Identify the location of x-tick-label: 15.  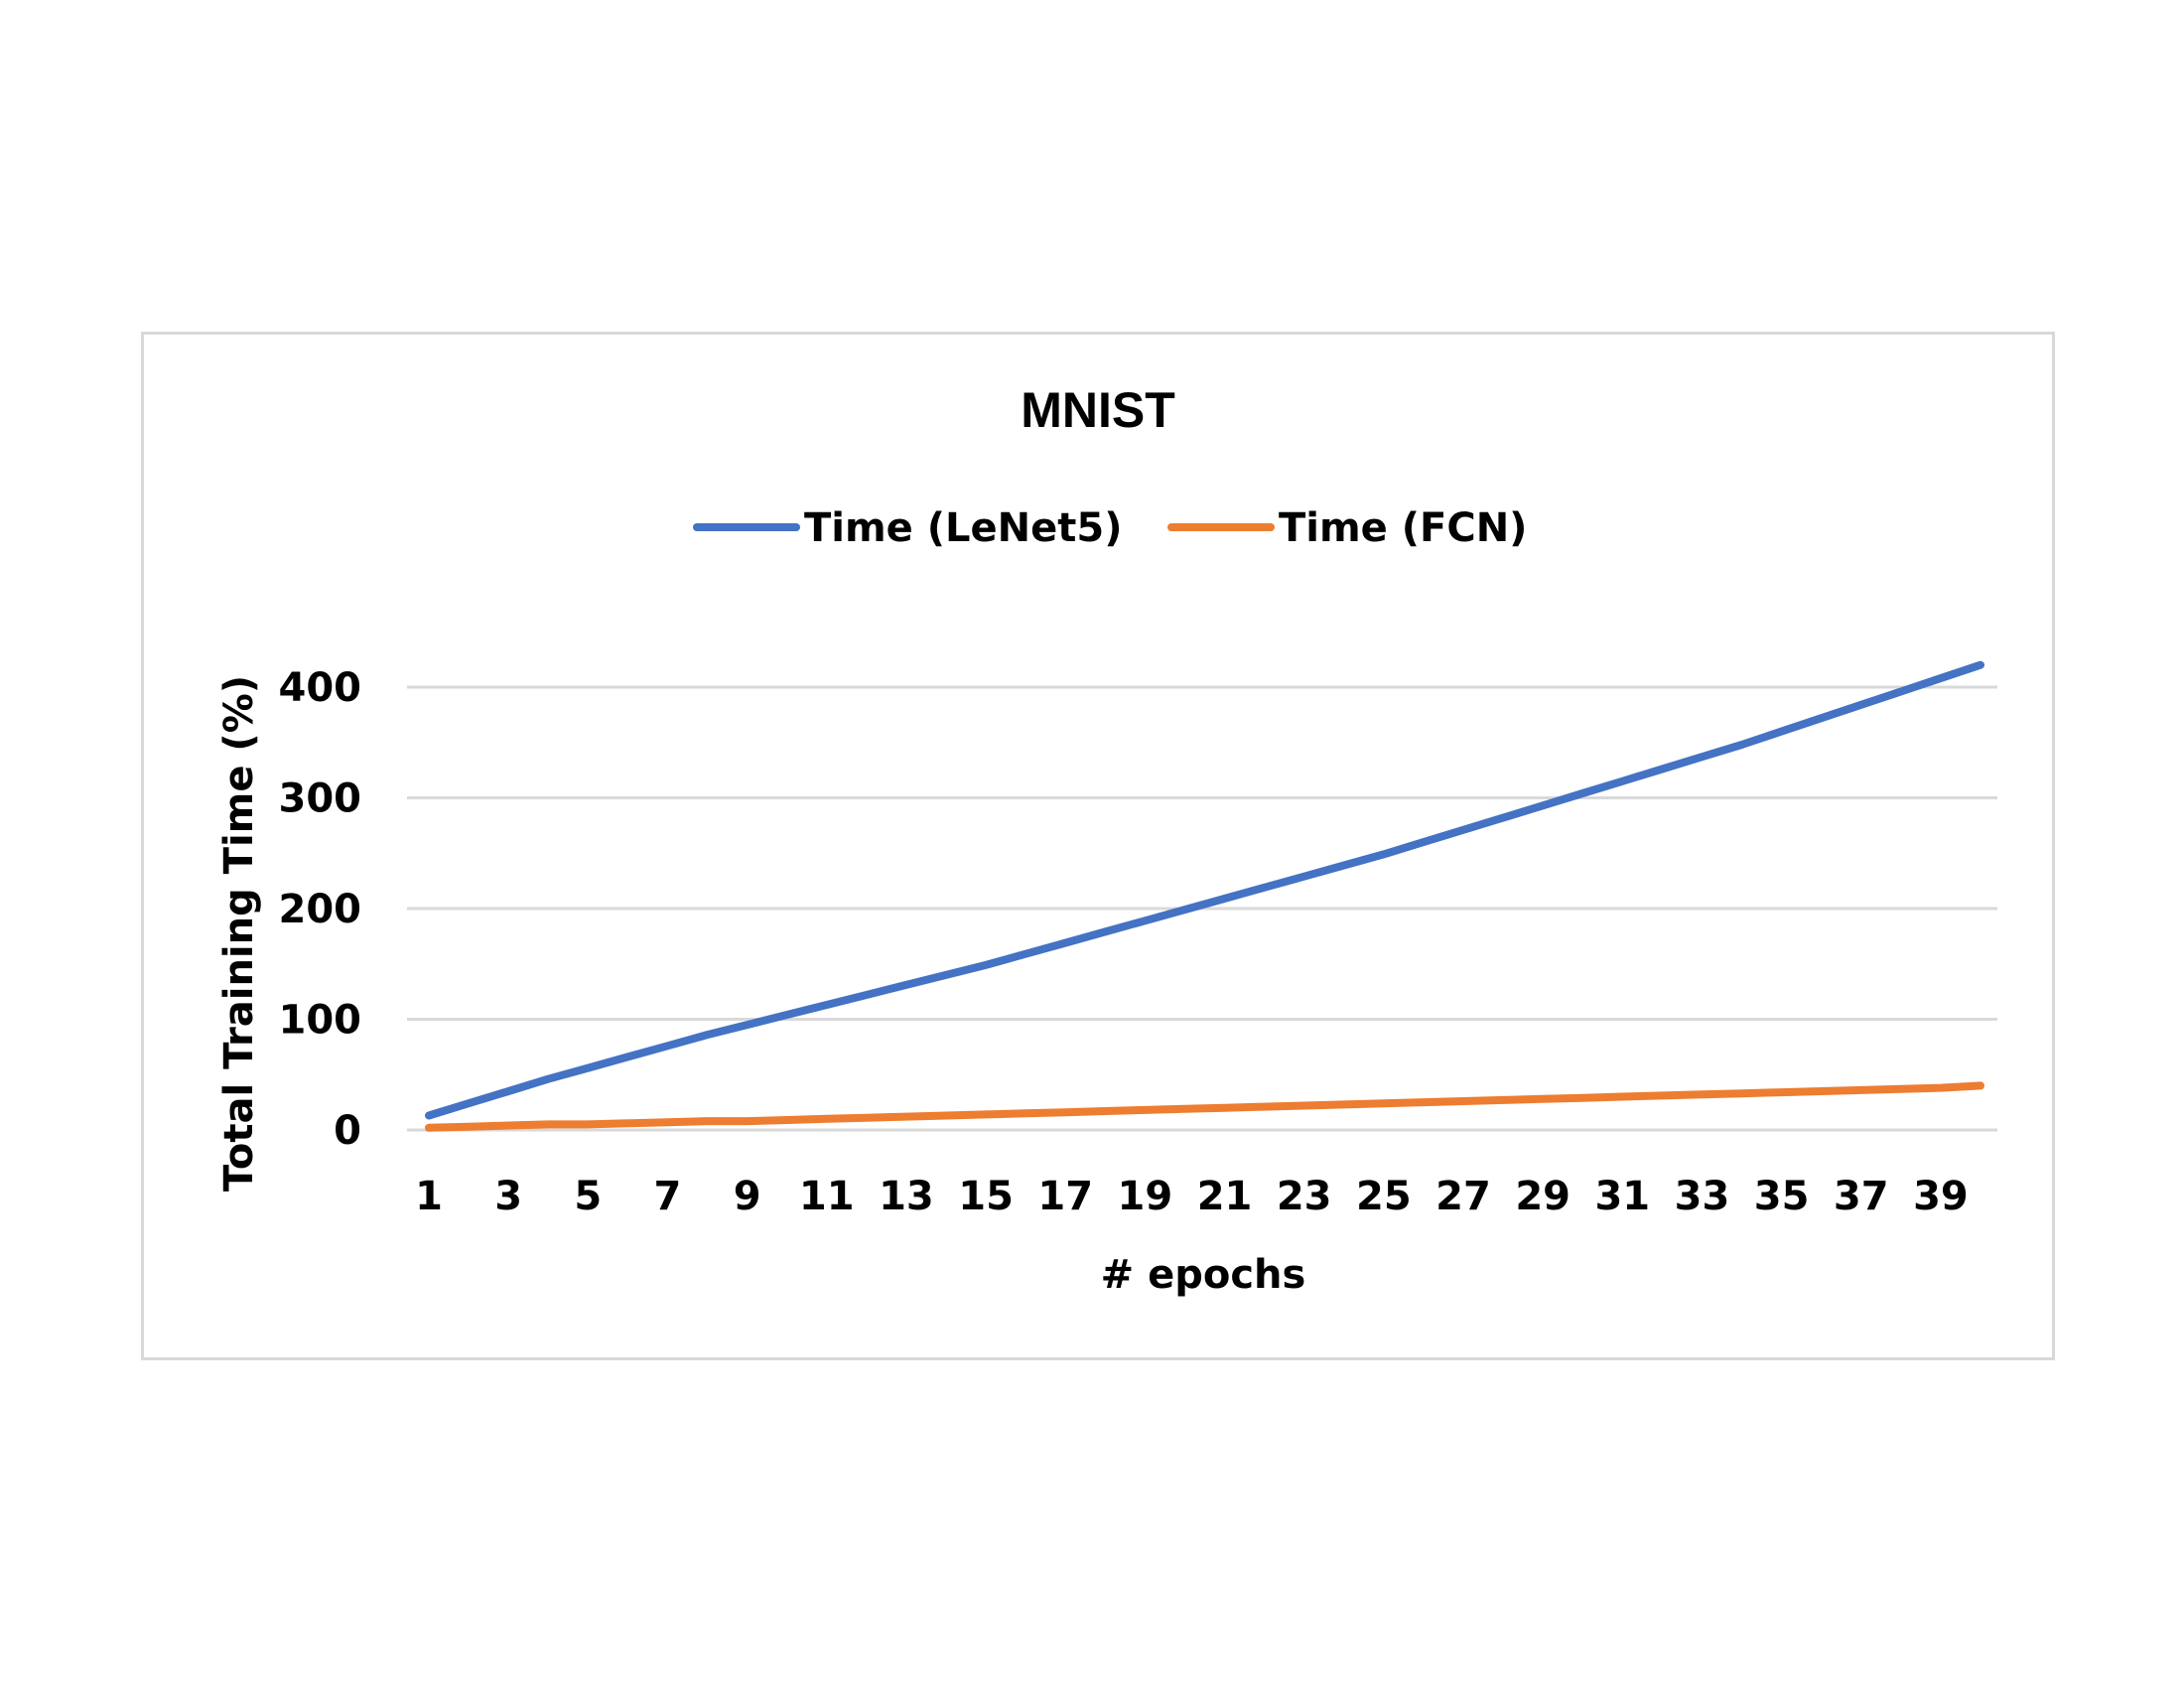
(986, 1196).